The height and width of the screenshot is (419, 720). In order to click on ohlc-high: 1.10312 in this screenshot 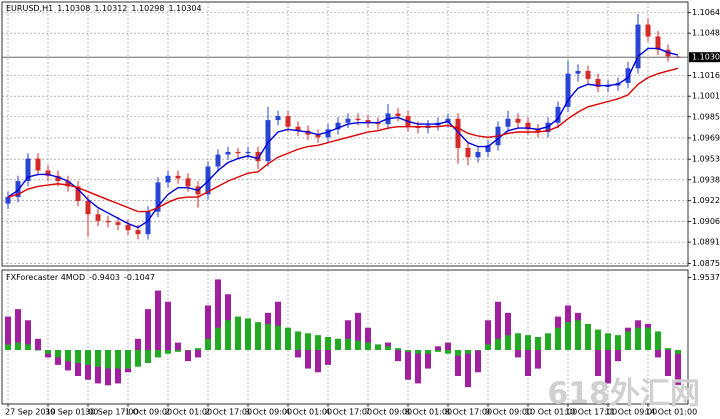, I will do `click(110, 8)`.